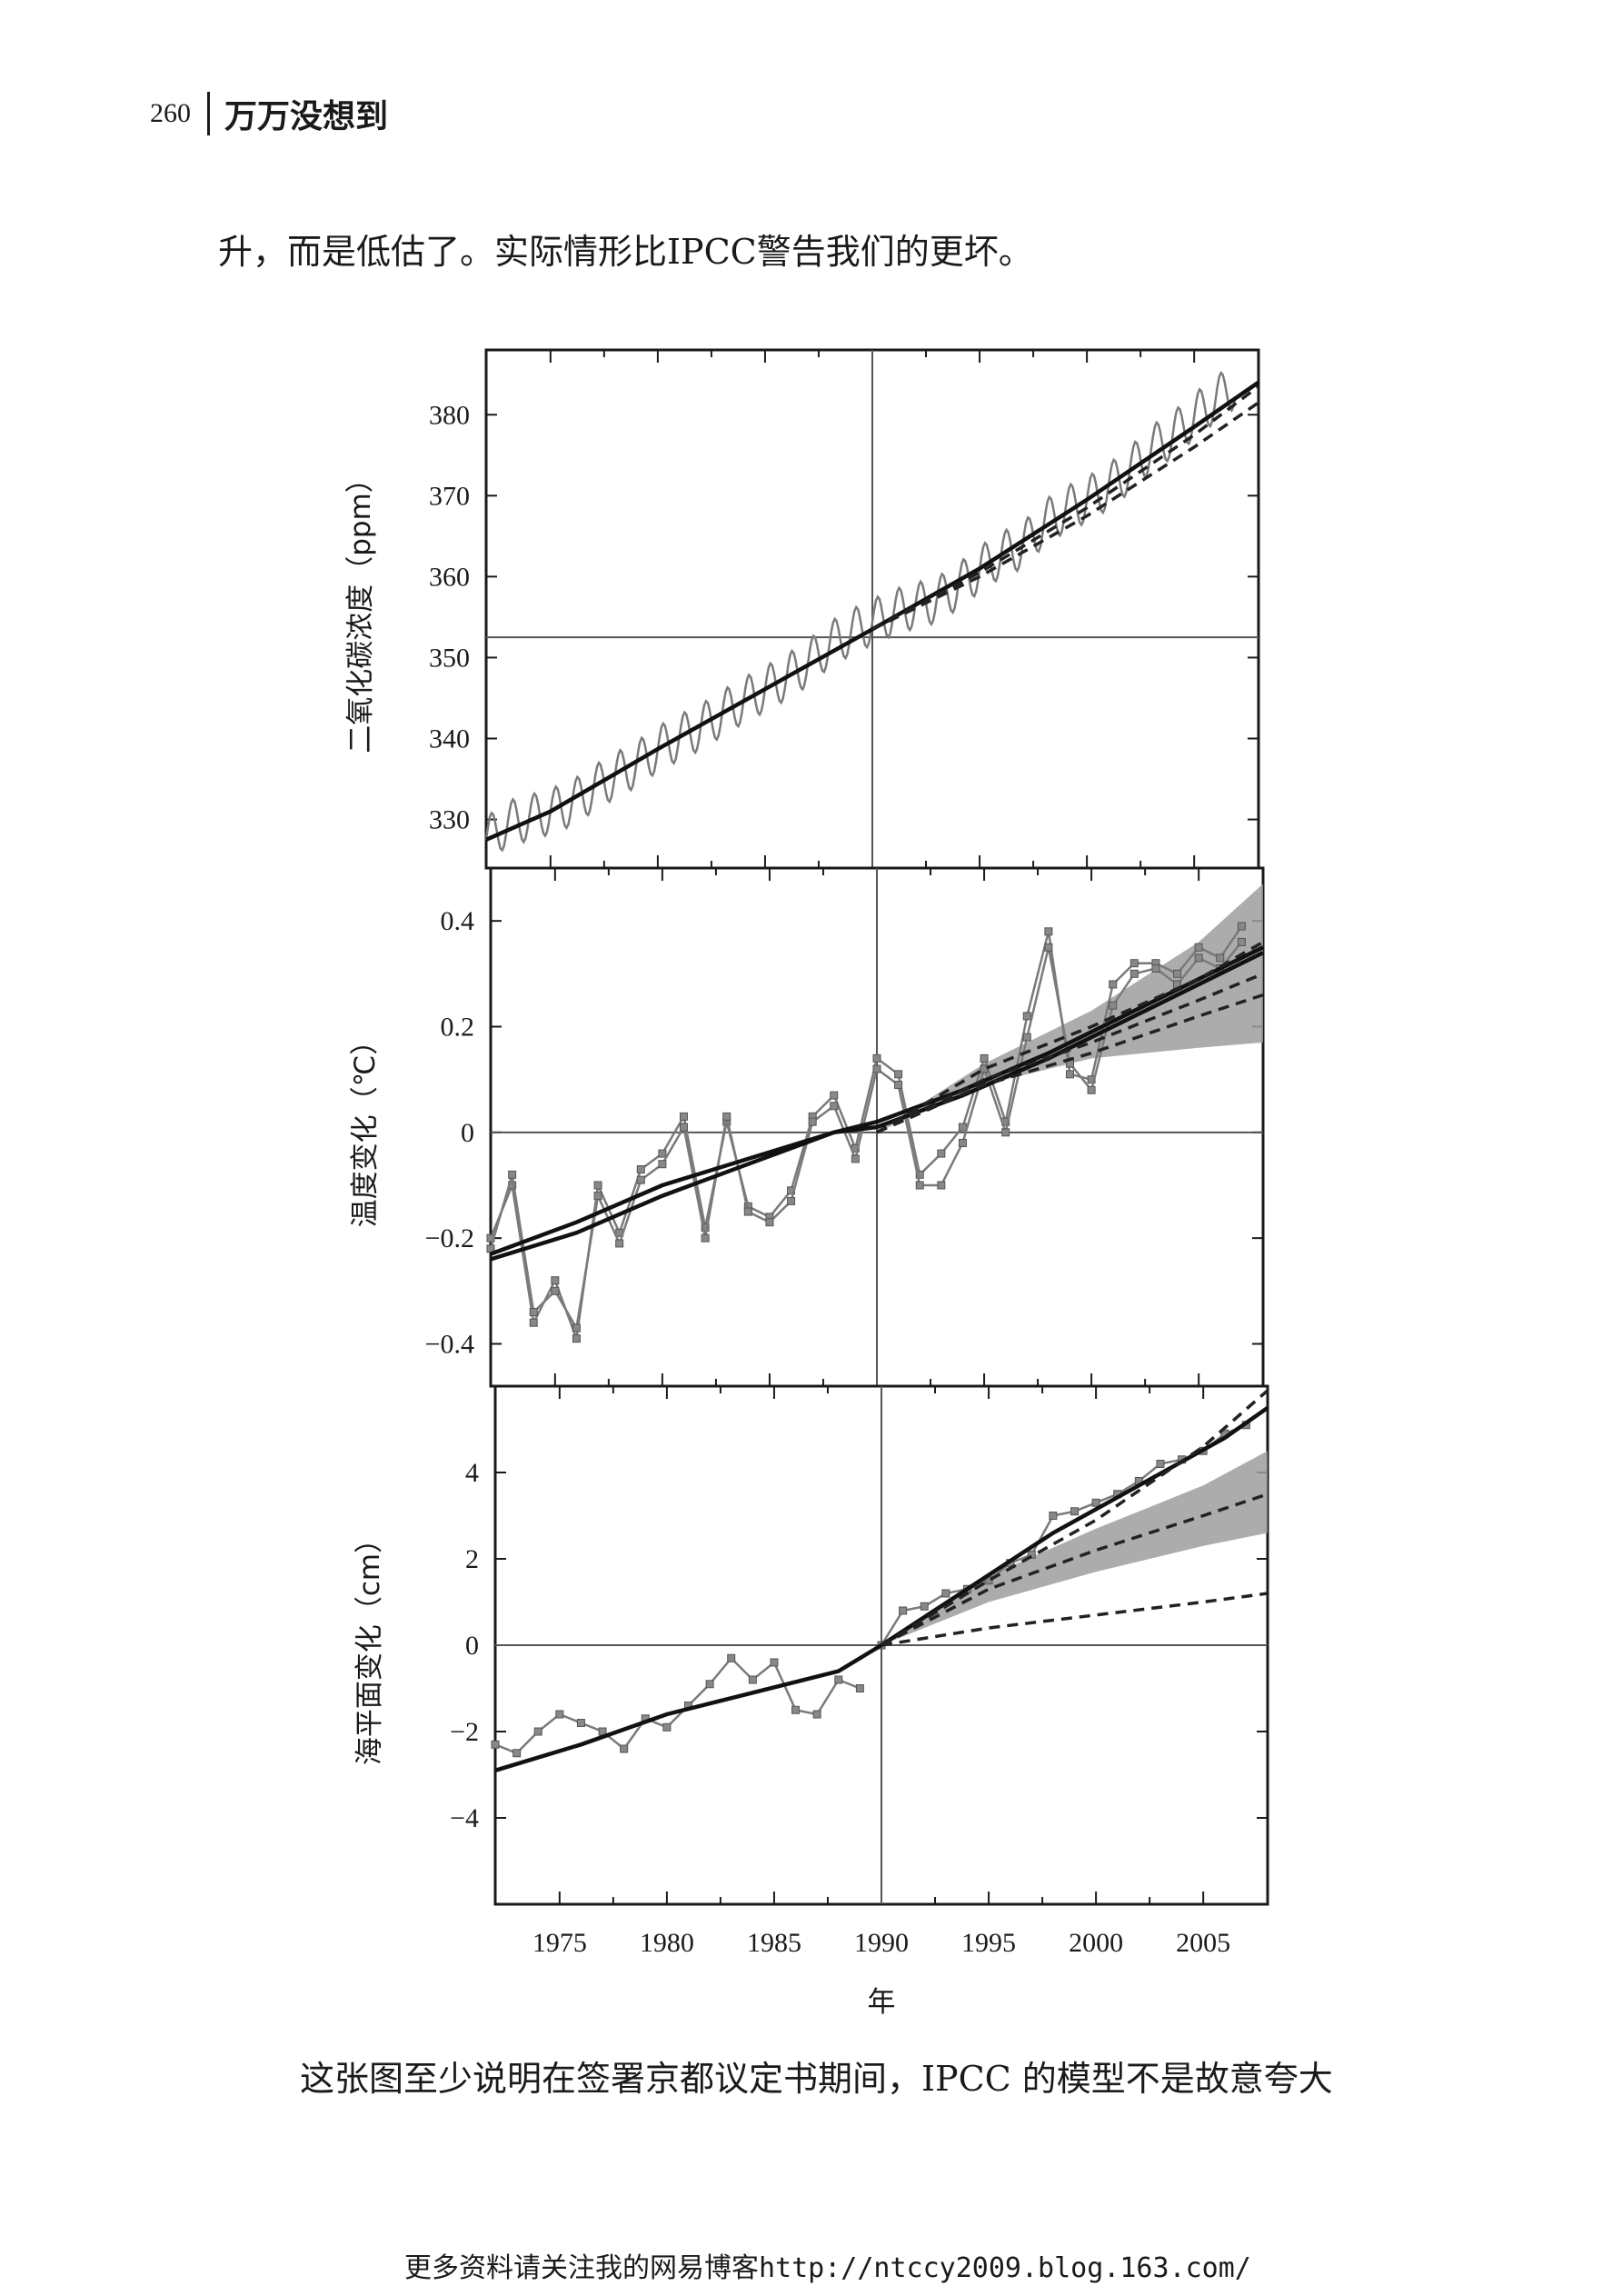 This screenshot has height=2296, width=1622. What do you see at coordinates (1203, 1943) in the screenshot?
I see `x-tick-label: 2005` at bounding box center [1203, 1943].